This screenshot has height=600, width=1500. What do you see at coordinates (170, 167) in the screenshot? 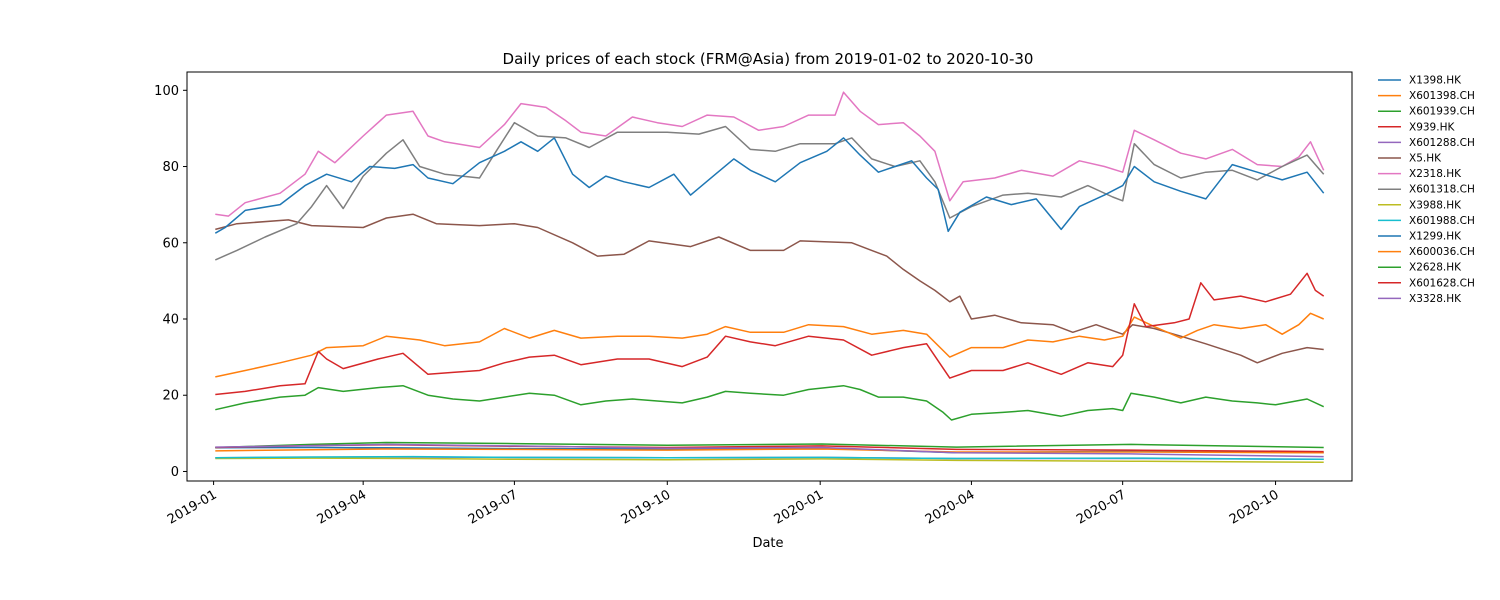
I see `y-tick-label: 80` at bounding box center [170, 167].